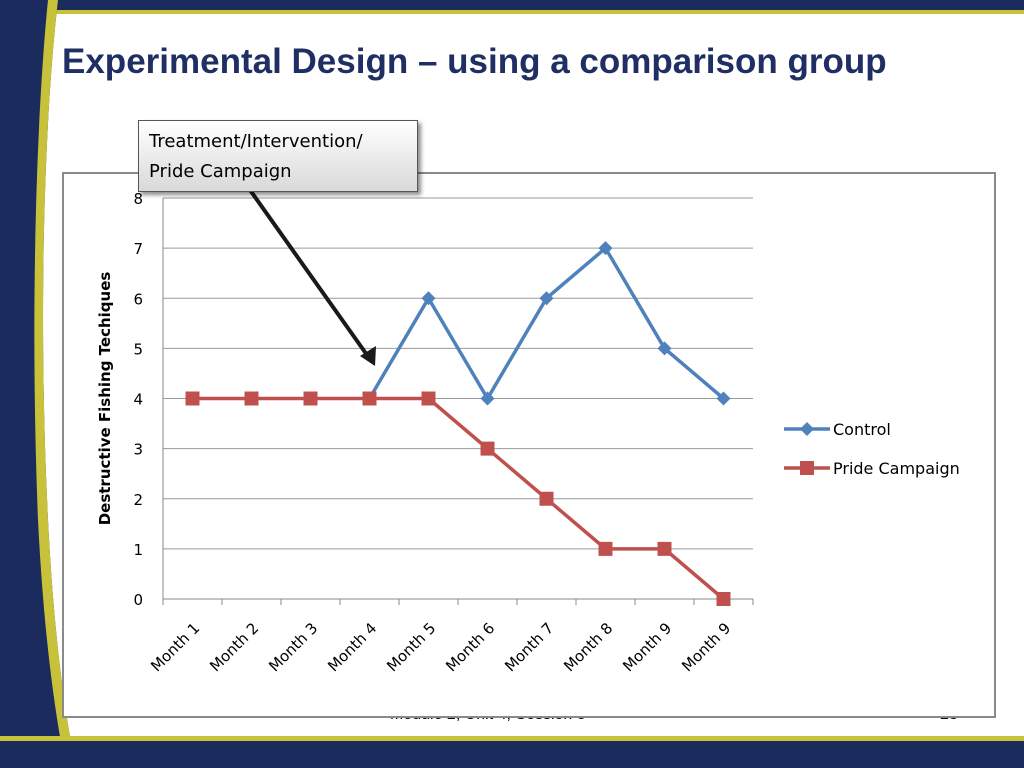  Describe the element at coordinates (234, 647) in the screenshot. I see `x-tick-label: Month 2` at that location.